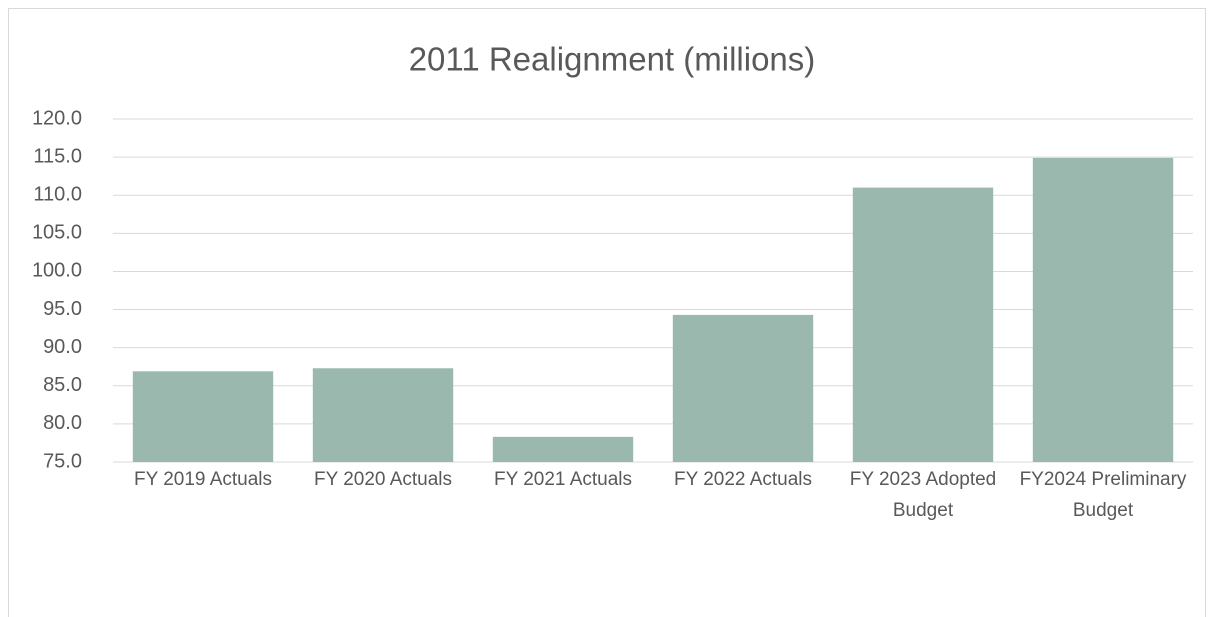 Image resolution: width=1214 pixels, height=617 pixels. I want to click on y-tick-label: 105.0, so click(57, 233).